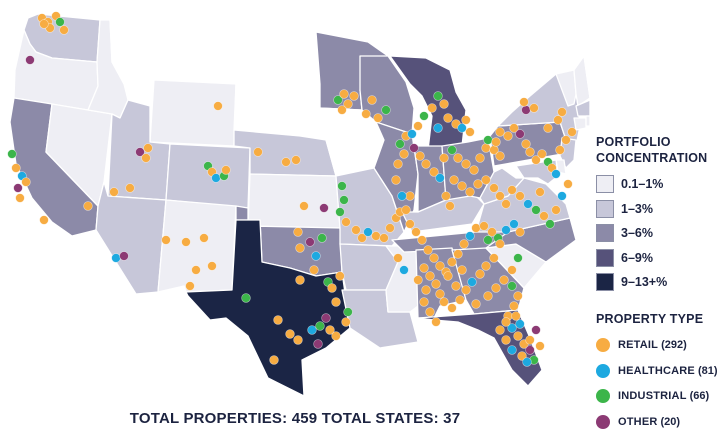 The height and width of the screenshot is (436, 720). What do you see at coordinates (566, 88) in the screenshot?
I see `state-vt` at bounding box center [566, 88].